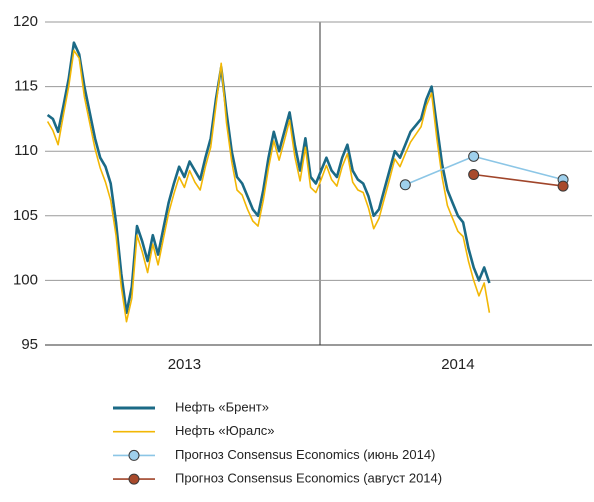  What do you see at coordinates (305, 454) in the screenshot?
I see `legend-label: Прогноз Consensus Economics (июнь 2014)` at bounding box center [305, 454].